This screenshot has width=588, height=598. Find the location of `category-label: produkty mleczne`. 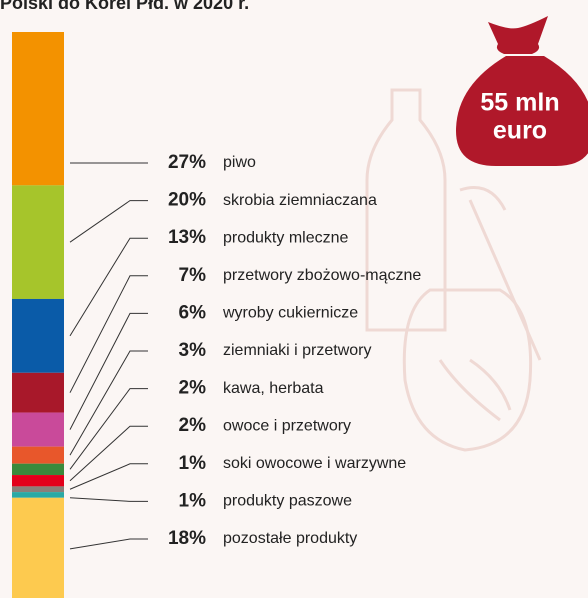

category-label: produkty mleczne is located at coordinates (285, 237).